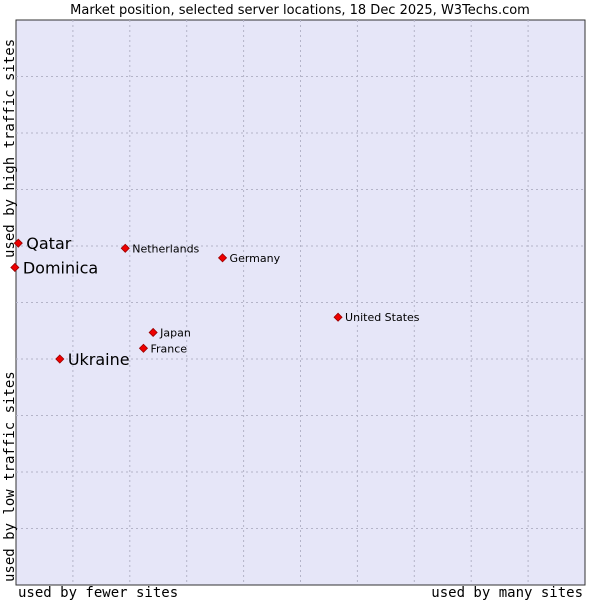 This screenshot has height=600, width=600. What do you see at coordinates (99, 359) in the screenshot?
I see `point-label-ukraine: Ukraine` at bounding box center [99, 359].